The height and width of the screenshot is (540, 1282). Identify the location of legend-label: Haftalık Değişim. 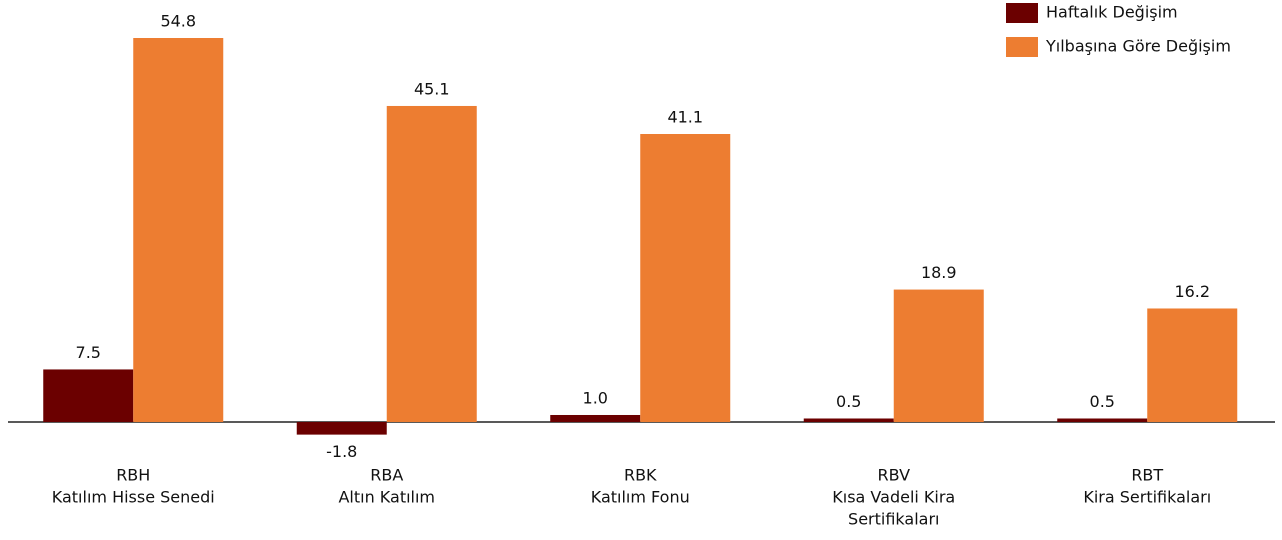
(1112, 12).